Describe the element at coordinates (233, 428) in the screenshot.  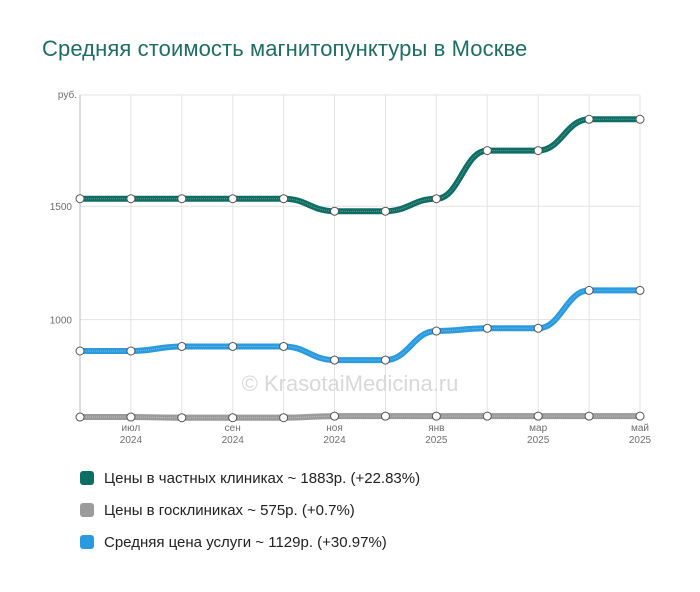
I see `x-tick-label-month: сен` at that location.